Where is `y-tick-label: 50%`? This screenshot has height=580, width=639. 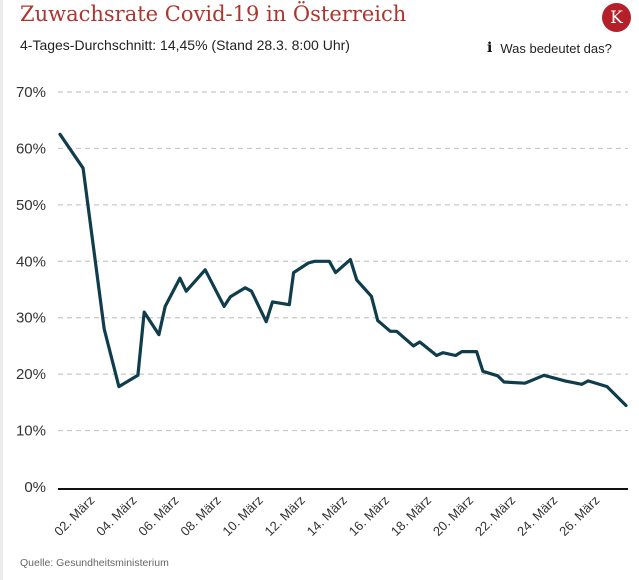
y-tick-label: 50% is located at coordinates (31, 205).